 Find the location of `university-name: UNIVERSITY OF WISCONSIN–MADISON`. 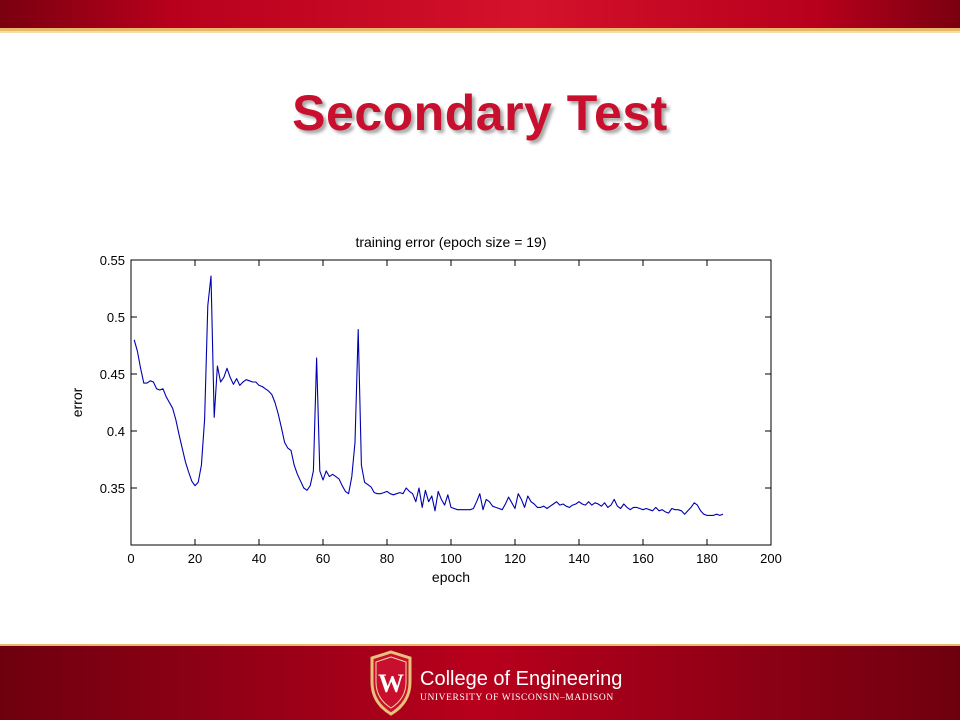

university-name: UNIVERSITY OF WISCONSIN–MADISON is located at coordinates (517, 698).